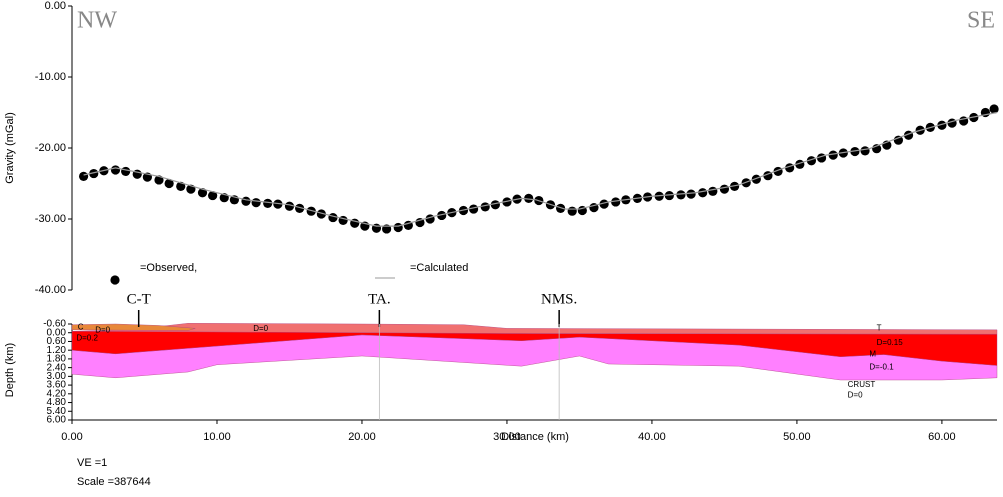 The height and width of the screenshot is (497, 1003). What do you see at coordinates (57, 393) in the screenshot?
I see `y-tick-label: 4.20` at bounding box center [57, 393].